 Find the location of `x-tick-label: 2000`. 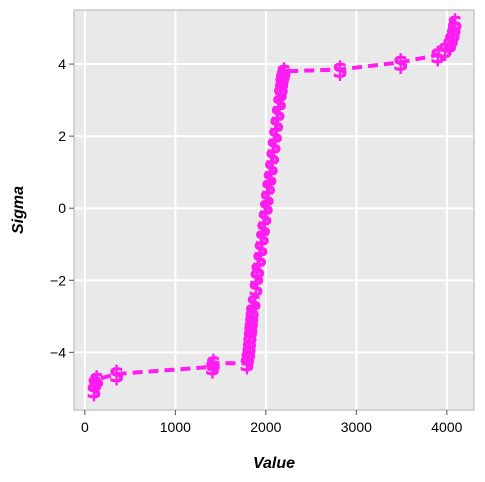

x-tick-label: 2000 is located at coordinates (265, 427).